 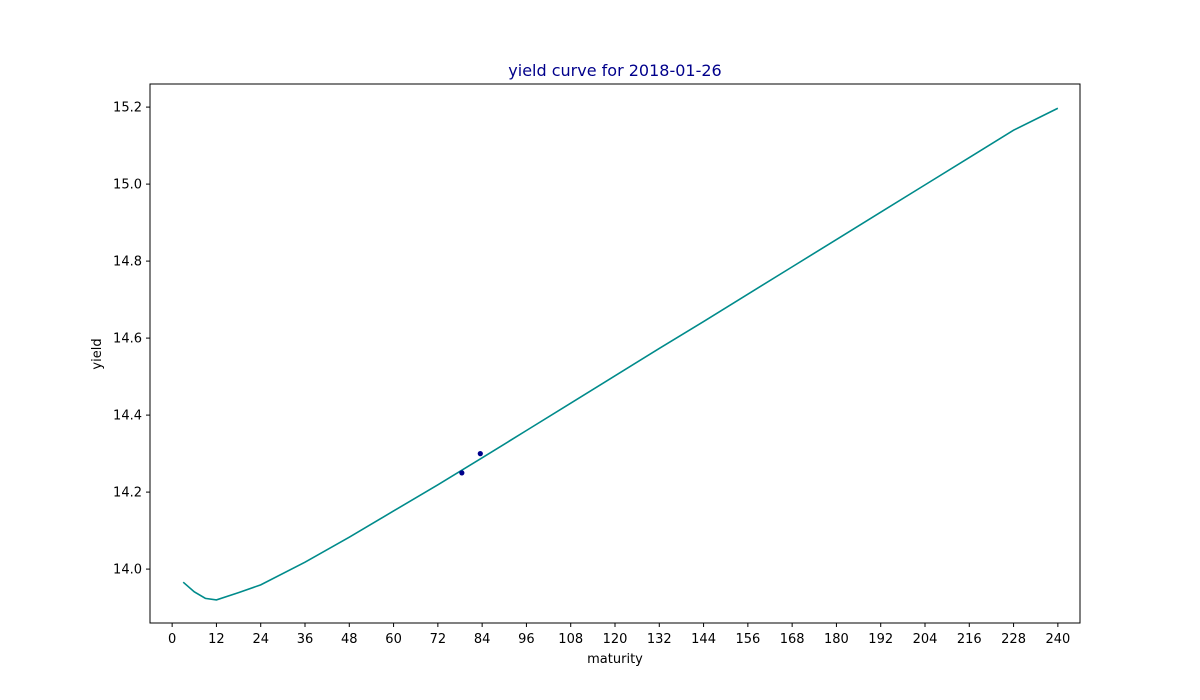 What do you see at coordinates (305, 639) in the screenshot?
I see `x-tick-label: 36` at bounding box center [305, 639].